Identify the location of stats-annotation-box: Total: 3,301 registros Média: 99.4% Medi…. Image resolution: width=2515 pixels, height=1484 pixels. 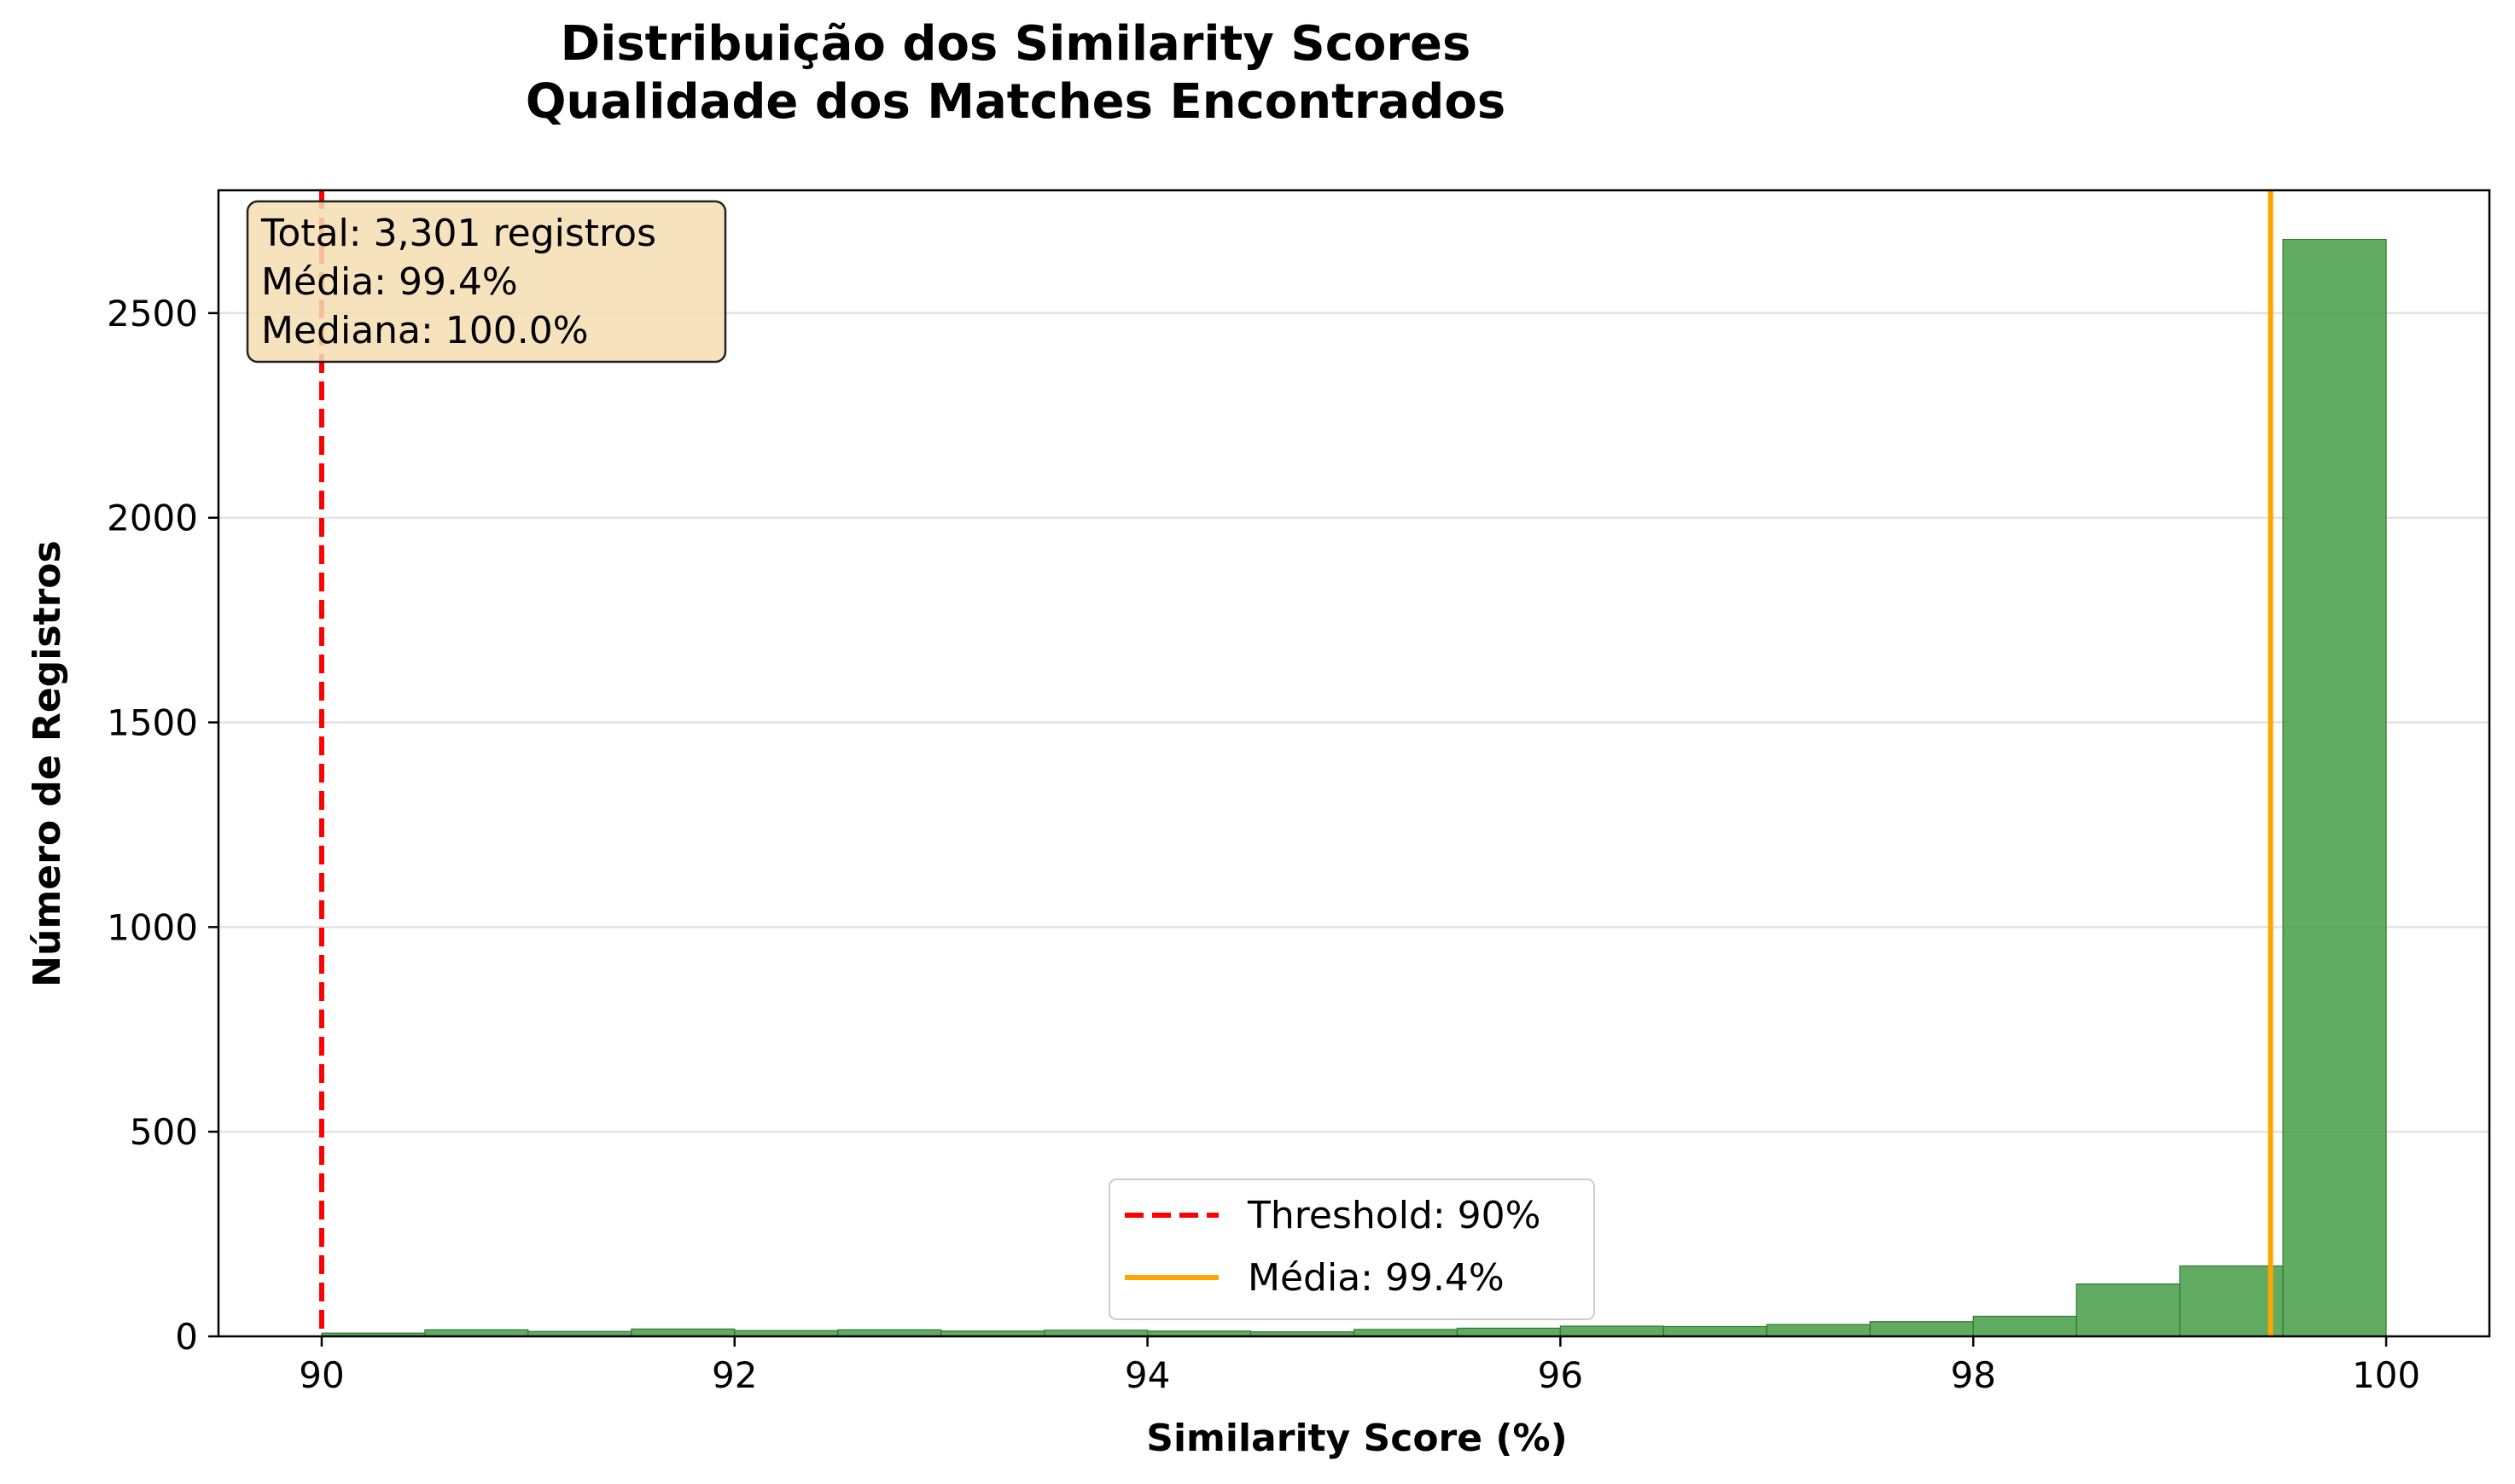
(486, 282).